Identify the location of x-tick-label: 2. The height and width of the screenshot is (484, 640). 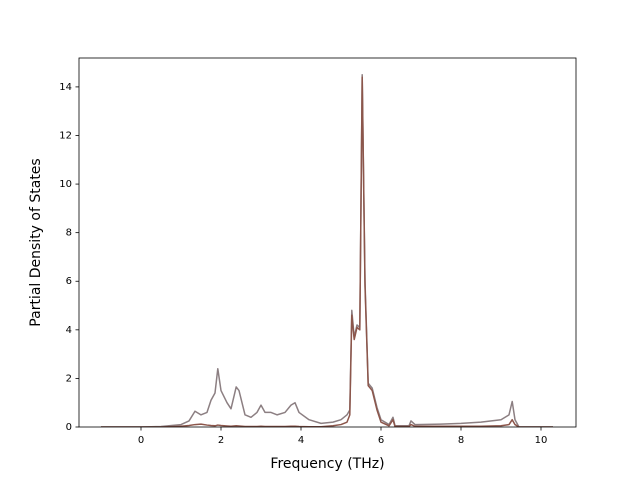
(221, 440).